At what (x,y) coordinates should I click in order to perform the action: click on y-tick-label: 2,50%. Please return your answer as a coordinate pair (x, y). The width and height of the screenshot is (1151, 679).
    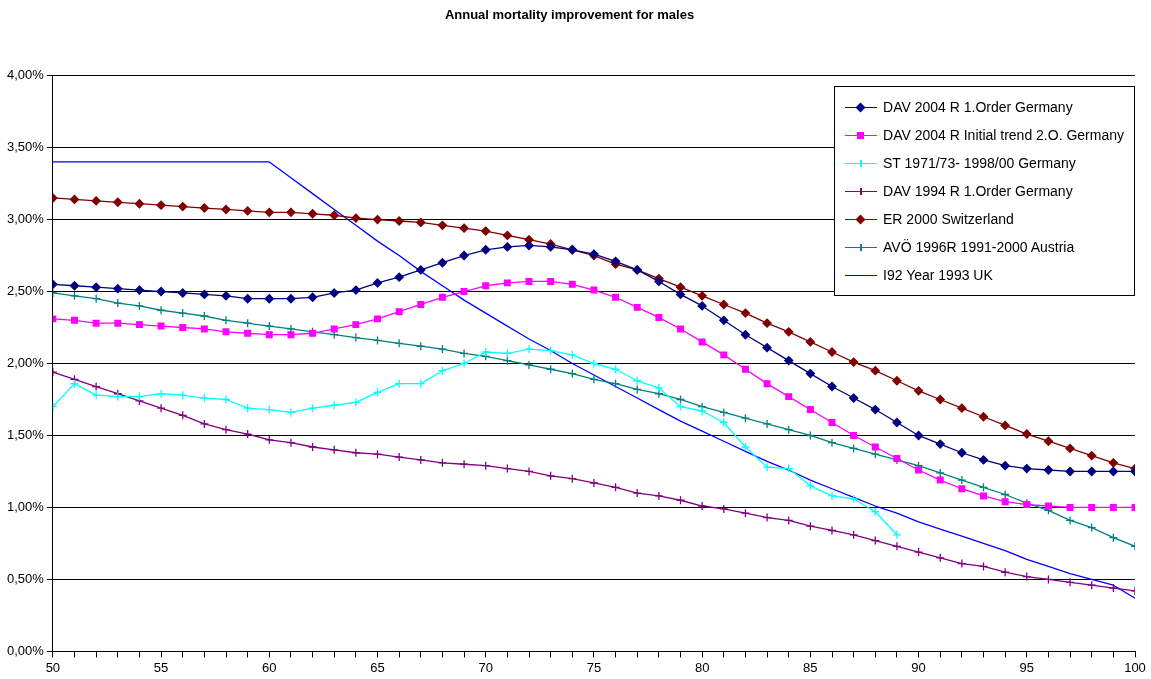
    Looking at the image, I should click on (25, 291).